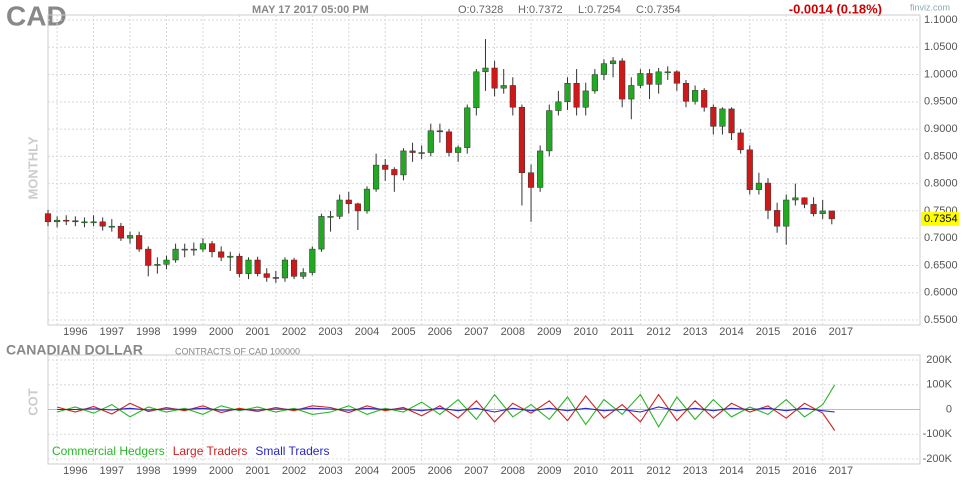  Describe the element at coordinates (599, 10) in the screenshot. I see `ohlc-low: L:0.7254` at that location.